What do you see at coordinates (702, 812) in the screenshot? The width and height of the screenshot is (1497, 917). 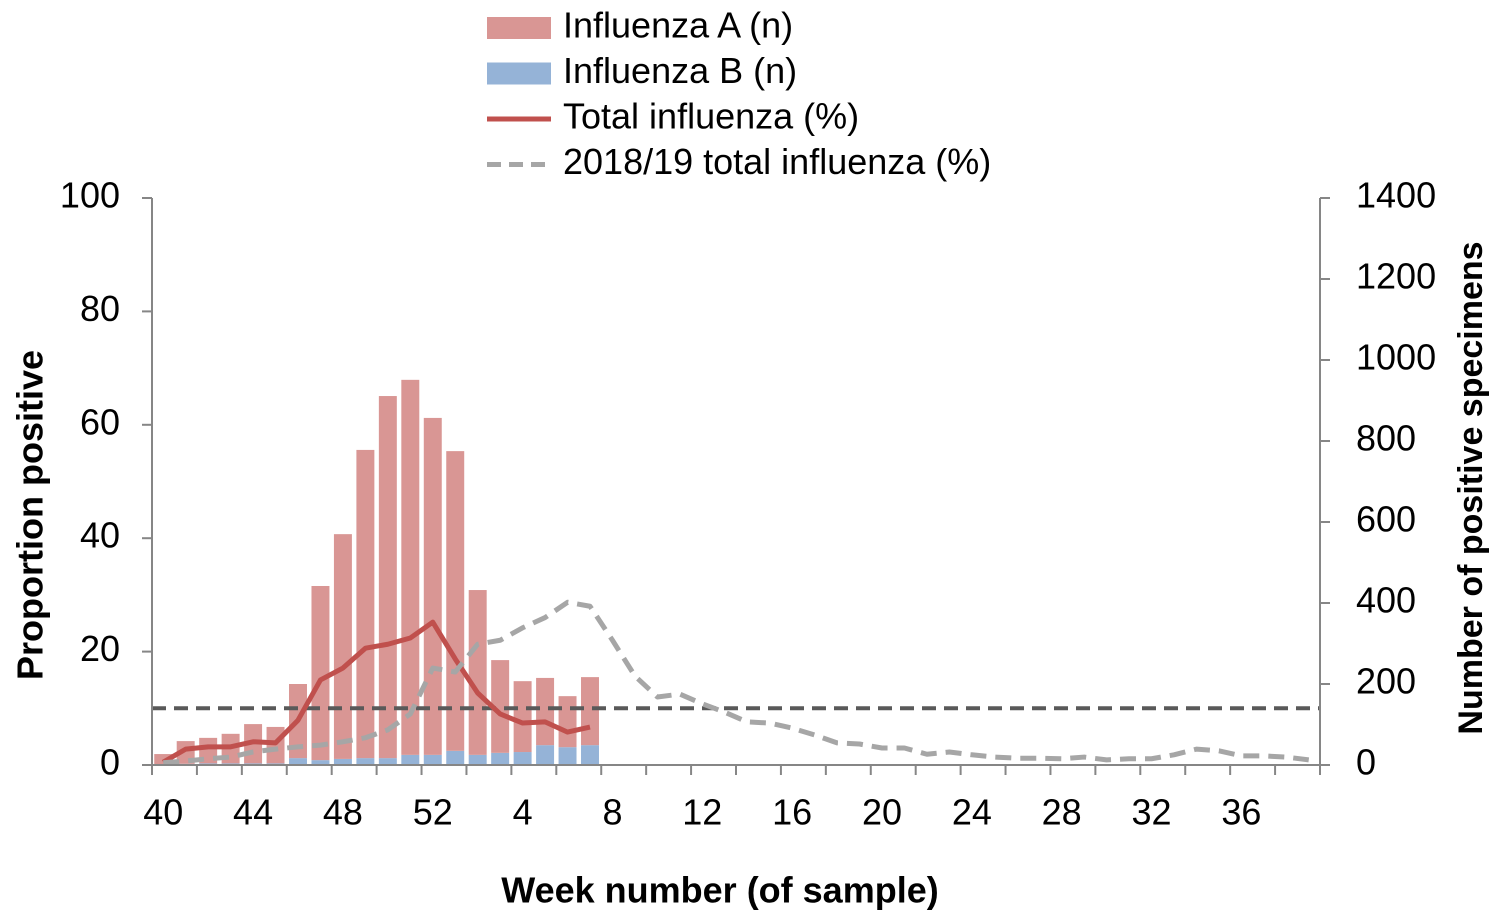 I see `x-tick-label: 12` at bounding box center [702, 812].